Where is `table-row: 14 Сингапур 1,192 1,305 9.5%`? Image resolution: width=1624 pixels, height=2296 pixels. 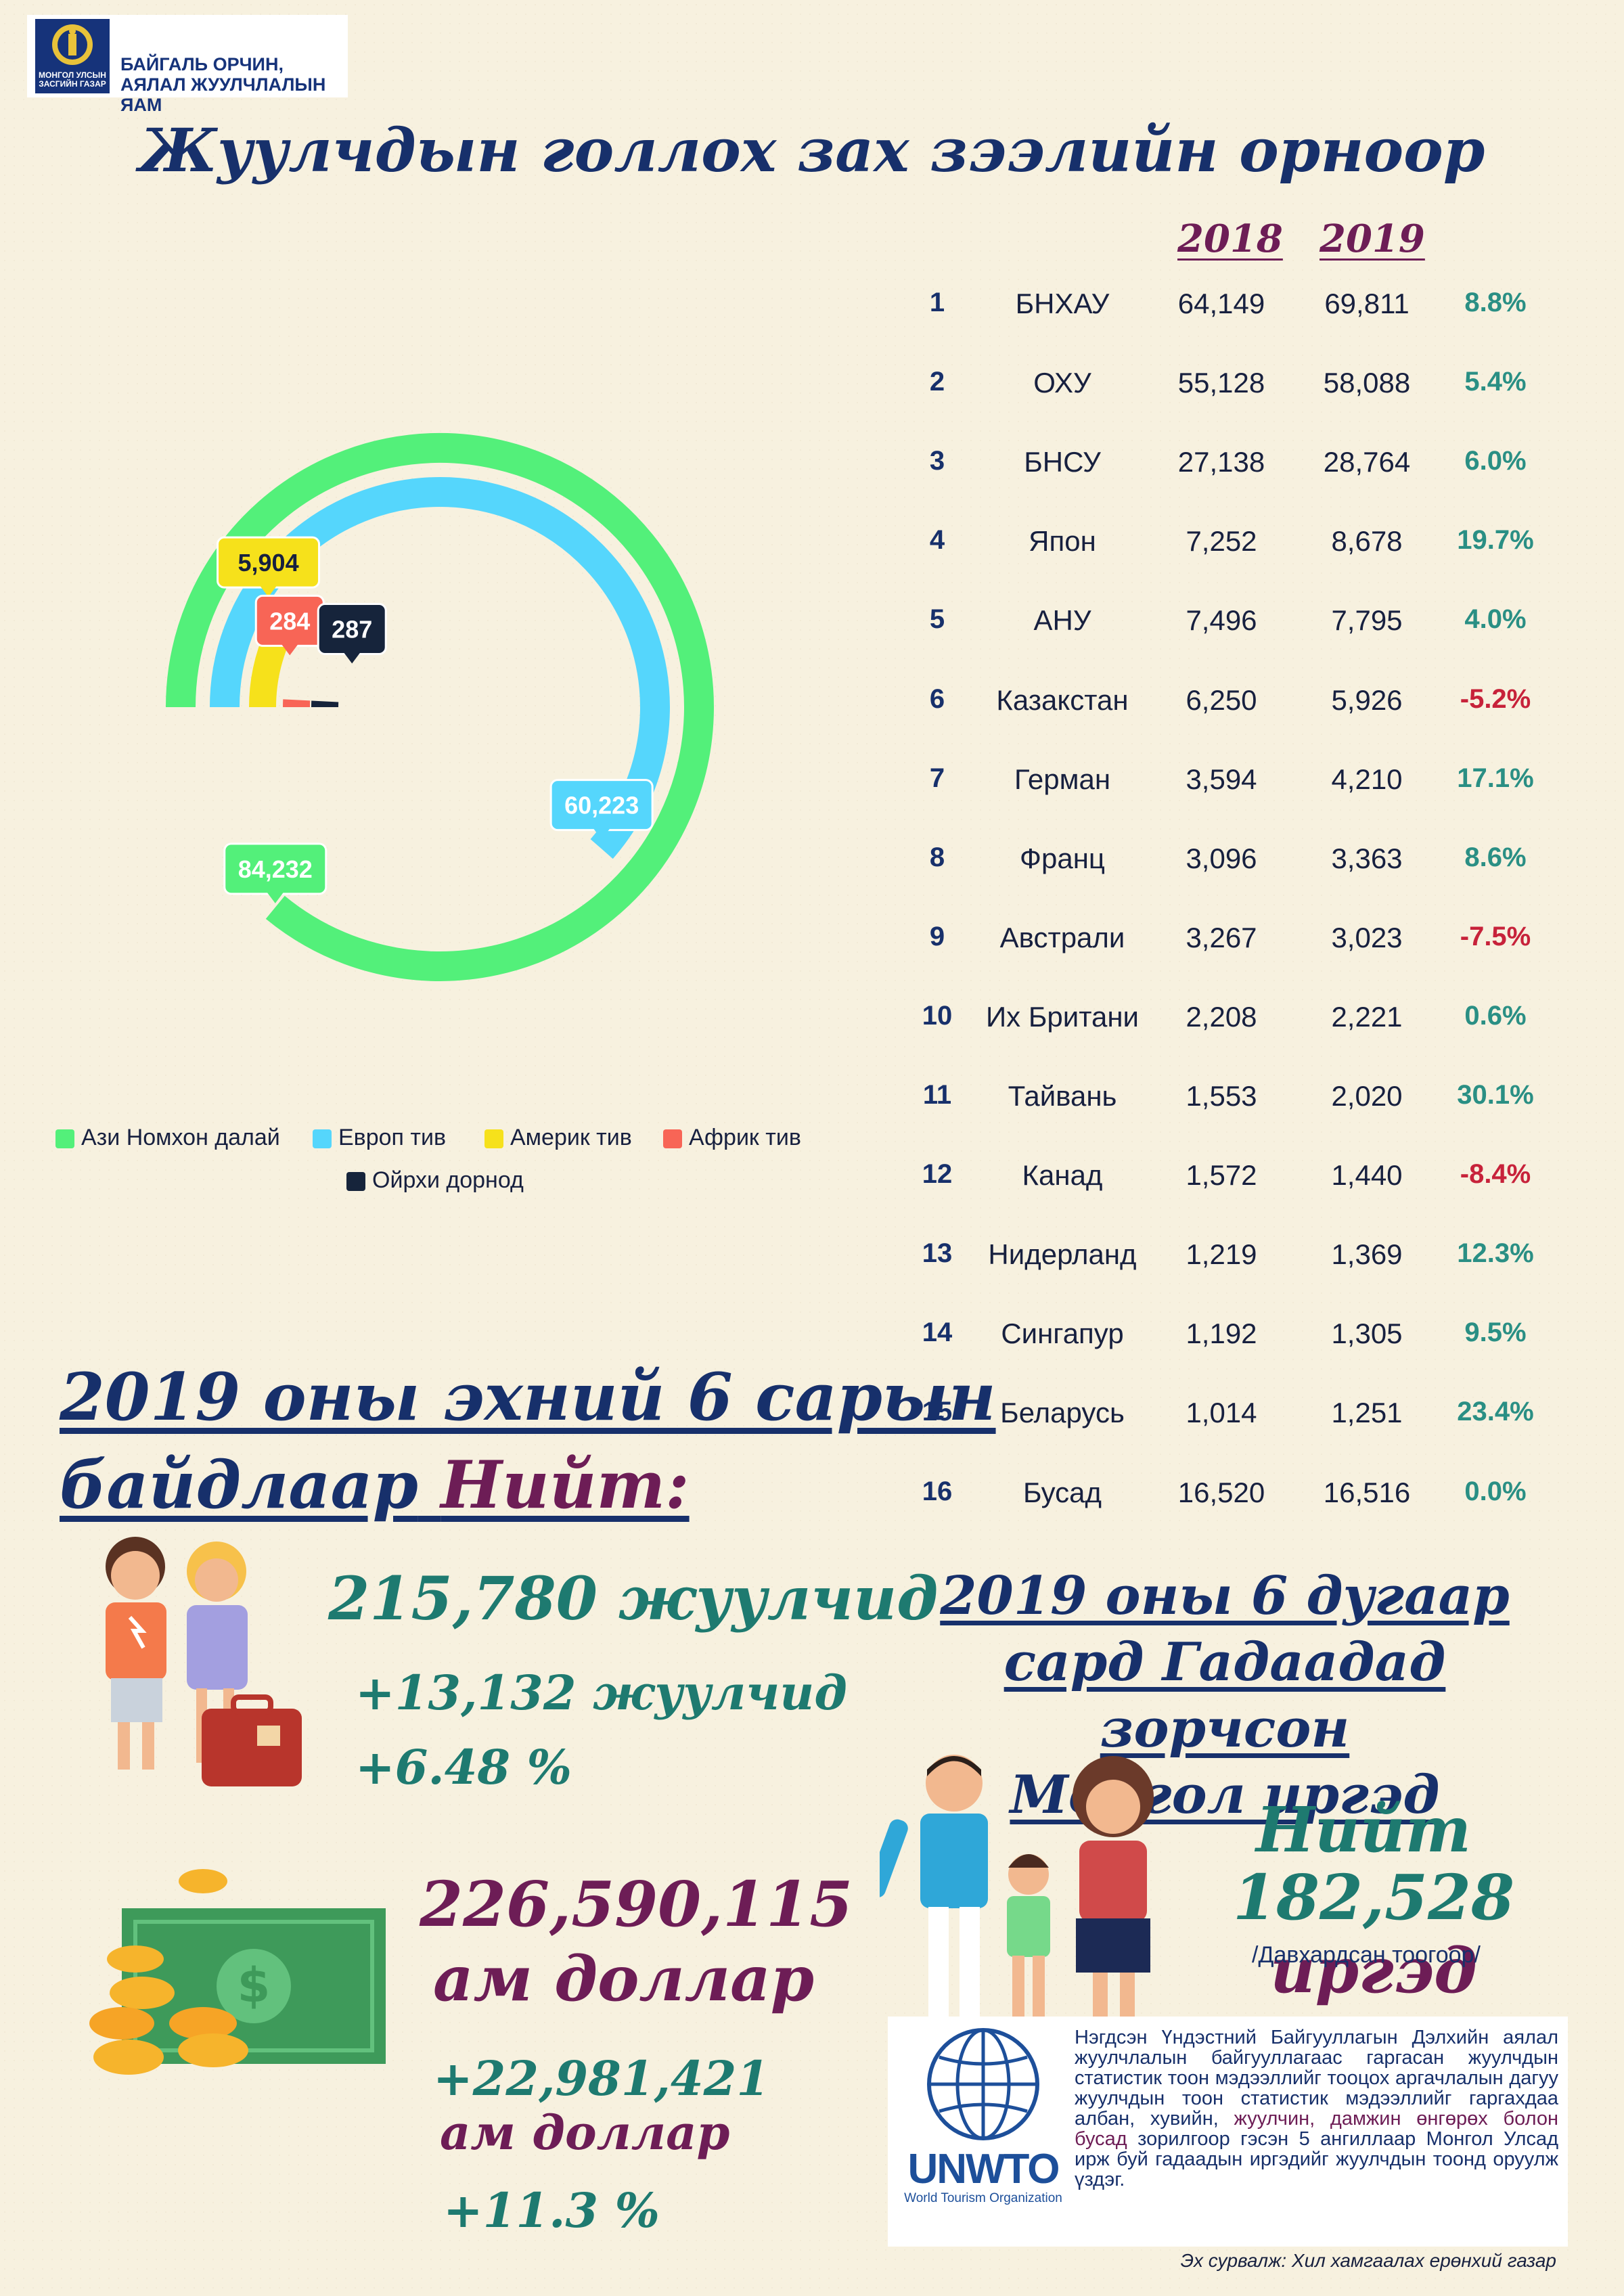 table-row: 14 Сингапур 1,192 1,305 9.5% is located at coordinates (1225, 1345).